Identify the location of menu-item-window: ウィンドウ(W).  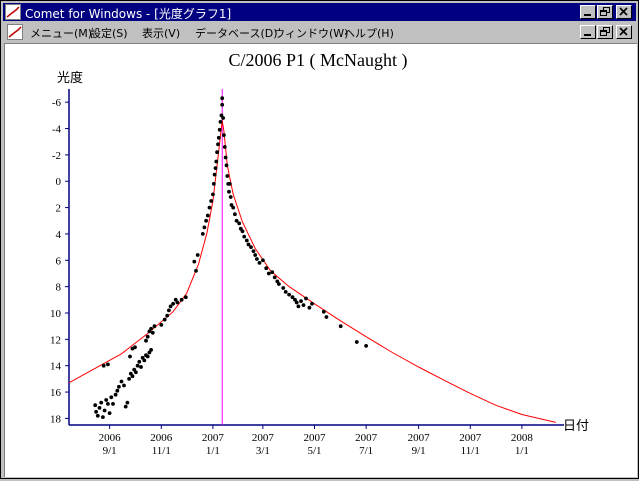
(311, 33).